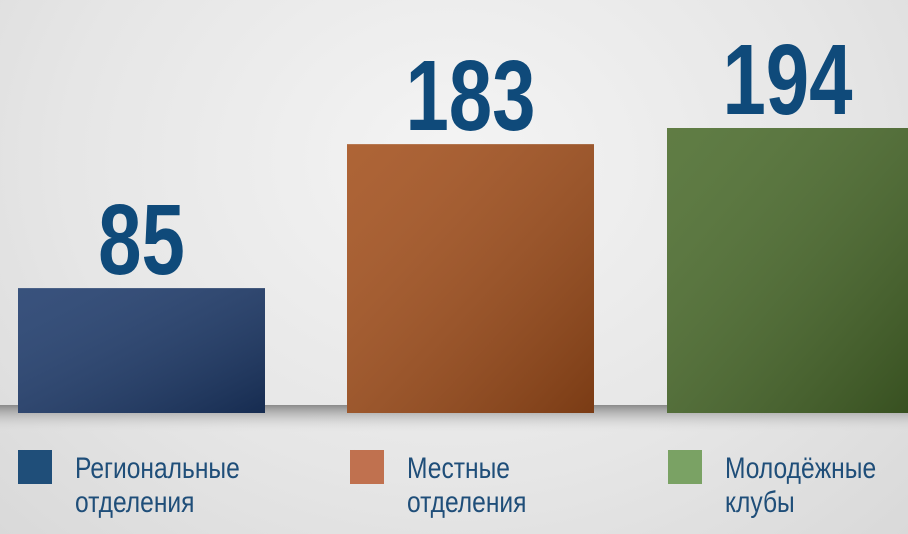  Describe the element at coordinates (141, 241) in the screenshot. I see `value-label: 85` at that location.